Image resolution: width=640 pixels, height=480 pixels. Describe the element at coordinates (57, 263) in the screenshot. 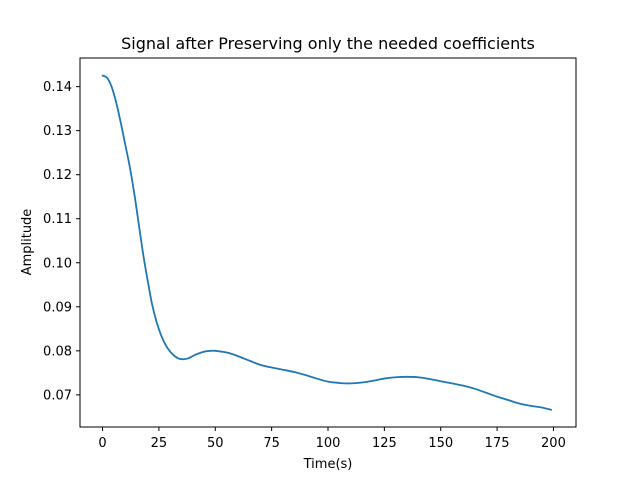

I see `y-tick-label: 0.10` at that location.